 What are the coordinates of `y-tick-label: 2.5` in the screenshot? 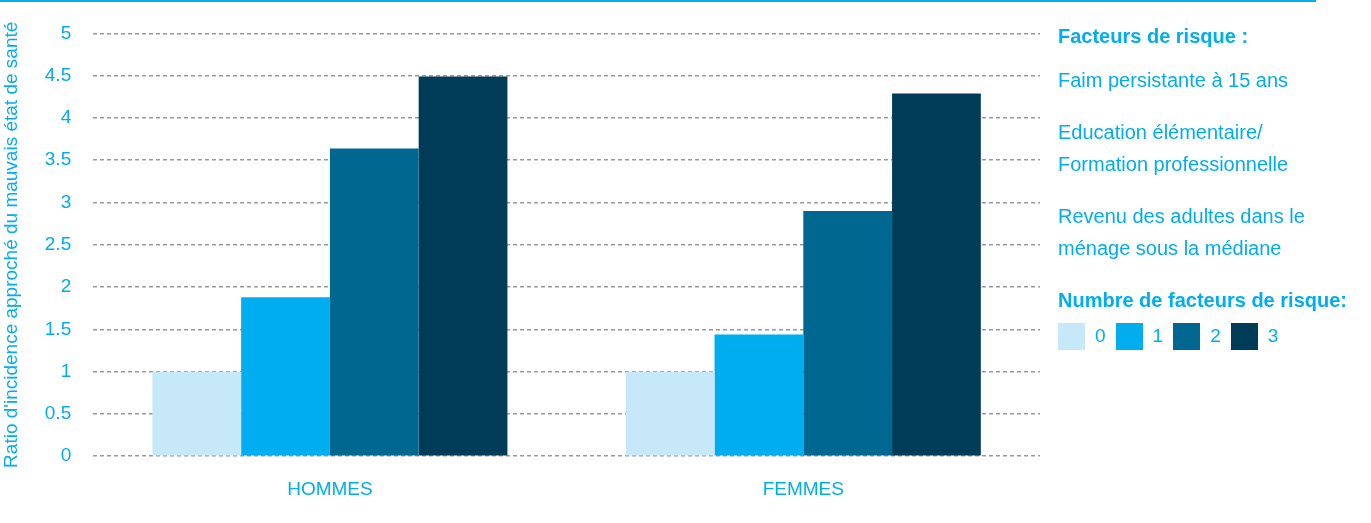 It's located at (58, 244).